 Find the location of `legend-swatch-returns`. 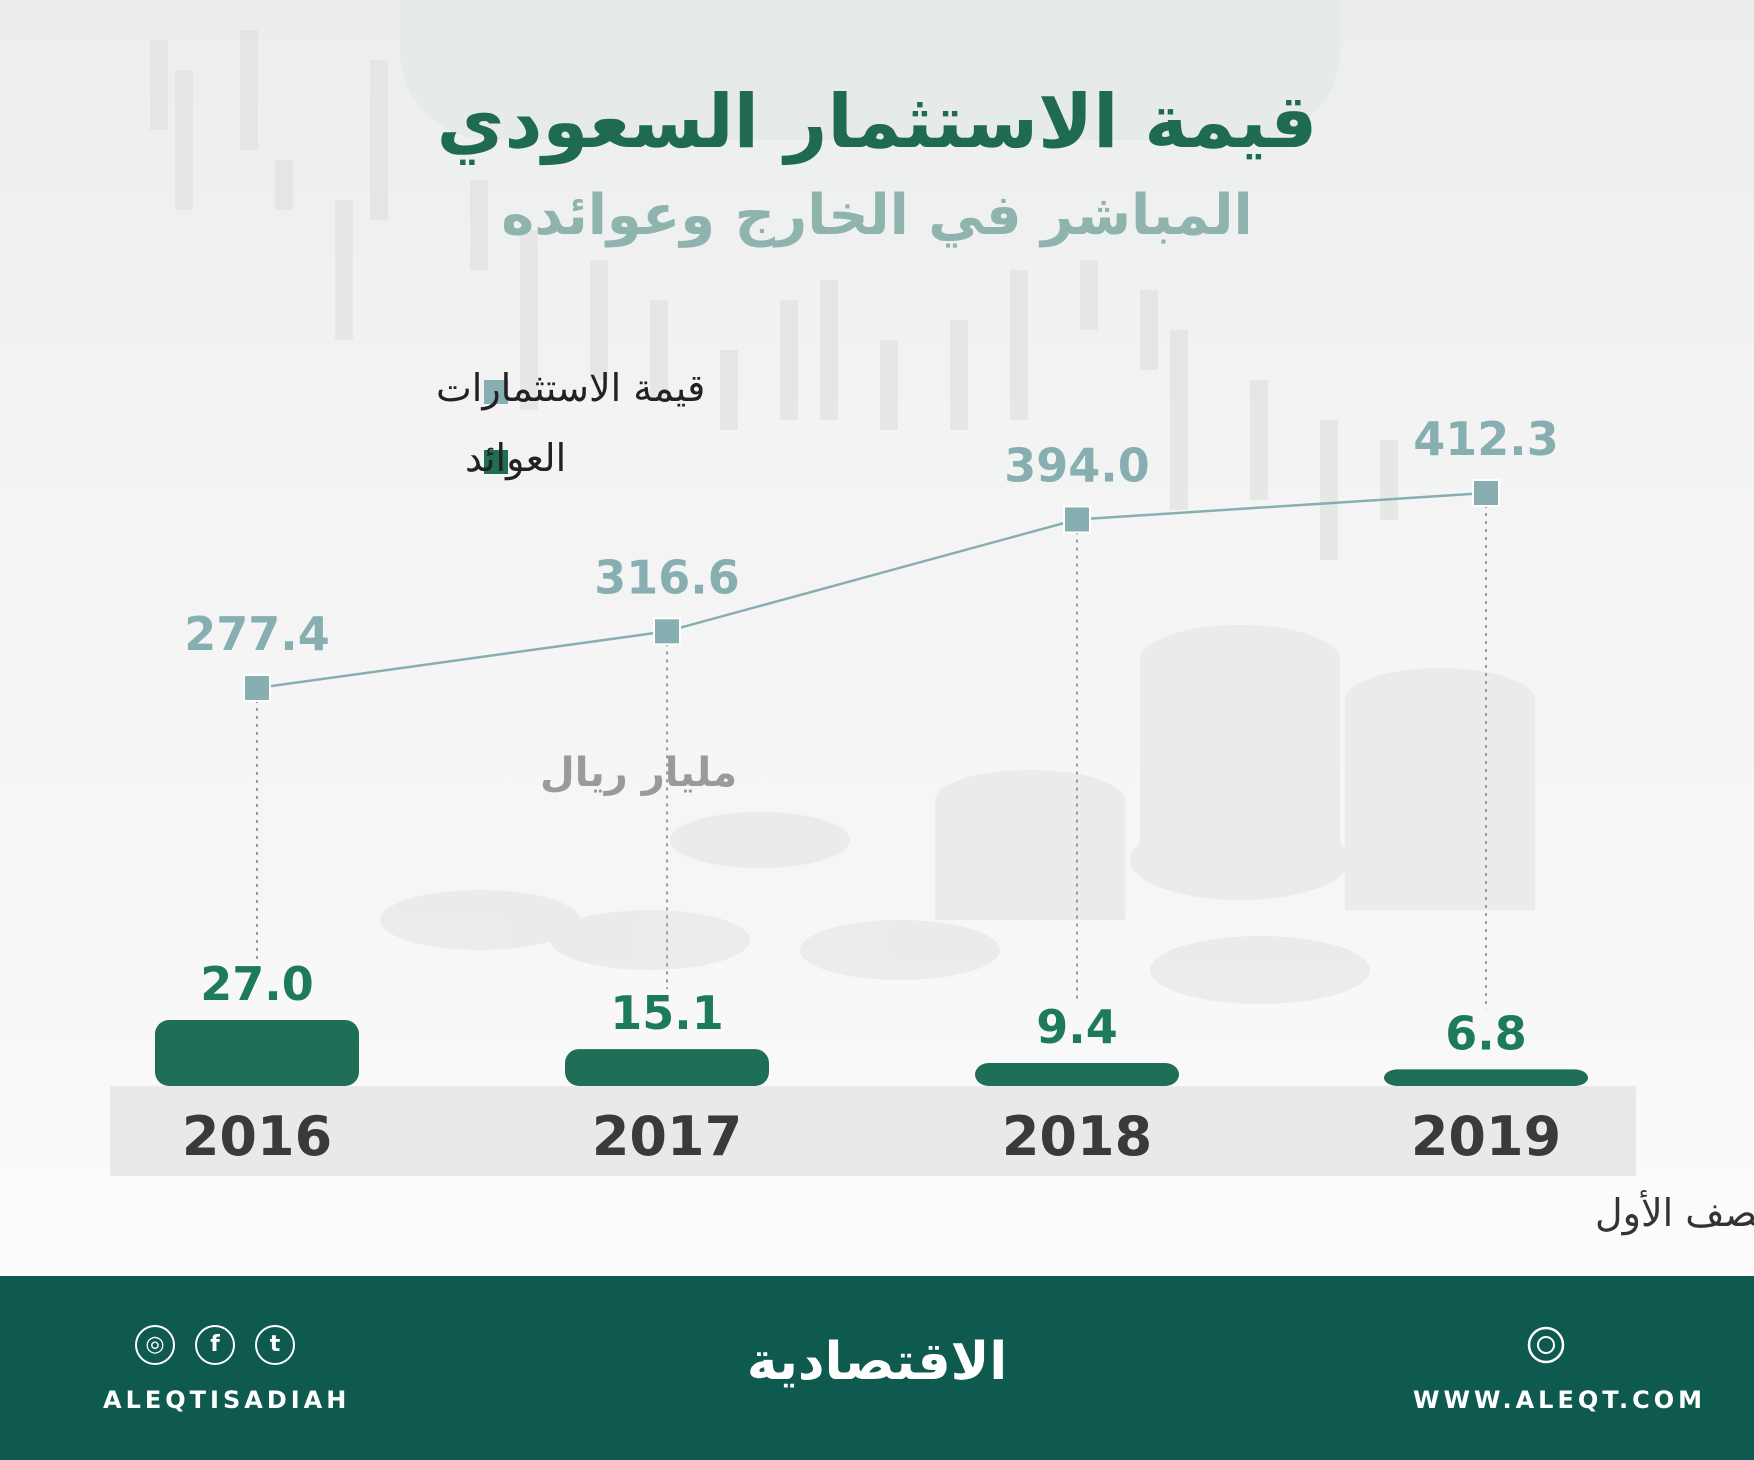

legend-swatch-returns is located at coordinates (496, 462).